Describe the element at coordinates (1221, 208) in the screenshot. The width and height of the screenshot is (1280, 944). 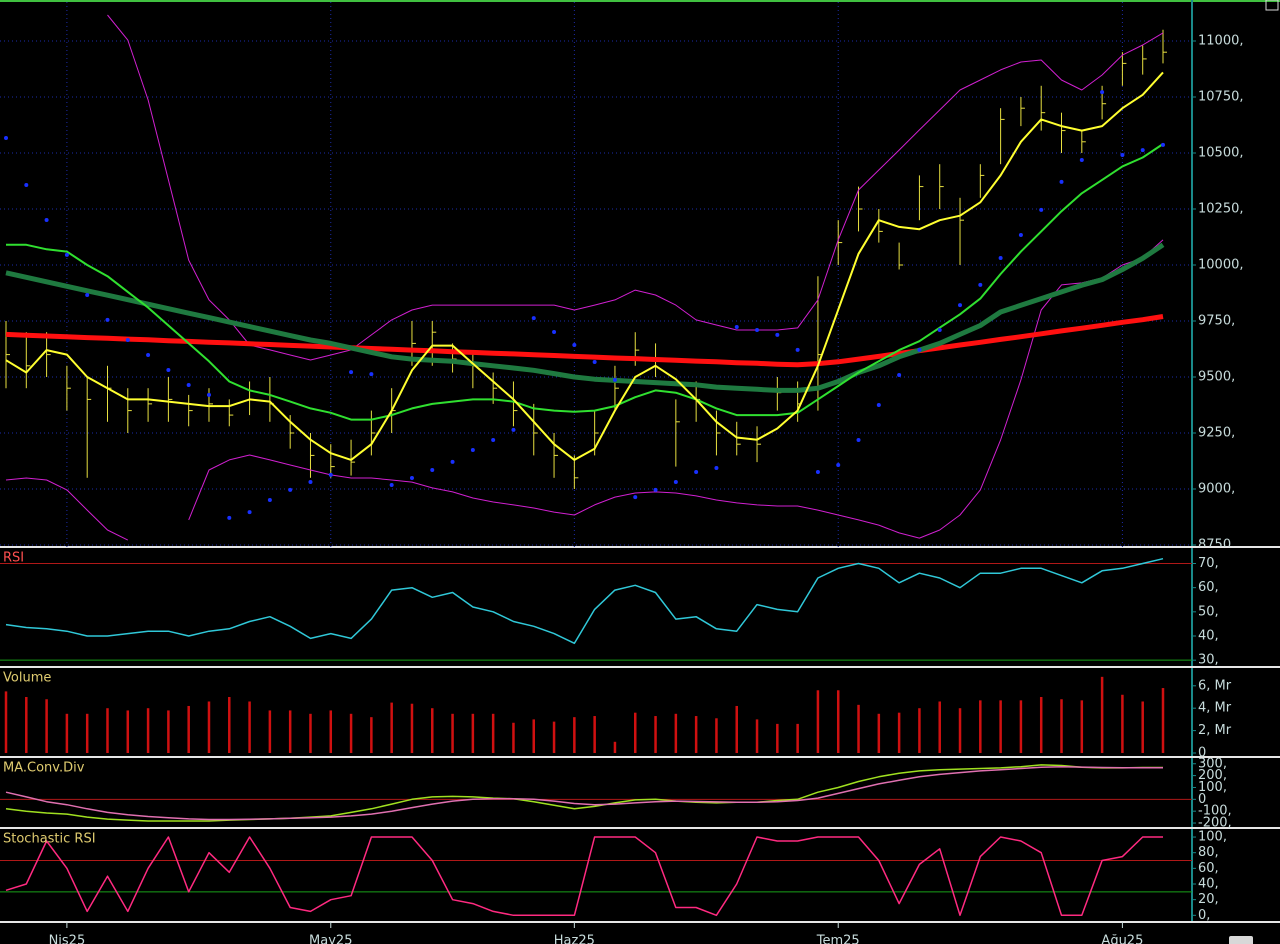
I see `y-tick-label: 10250,` at that location.